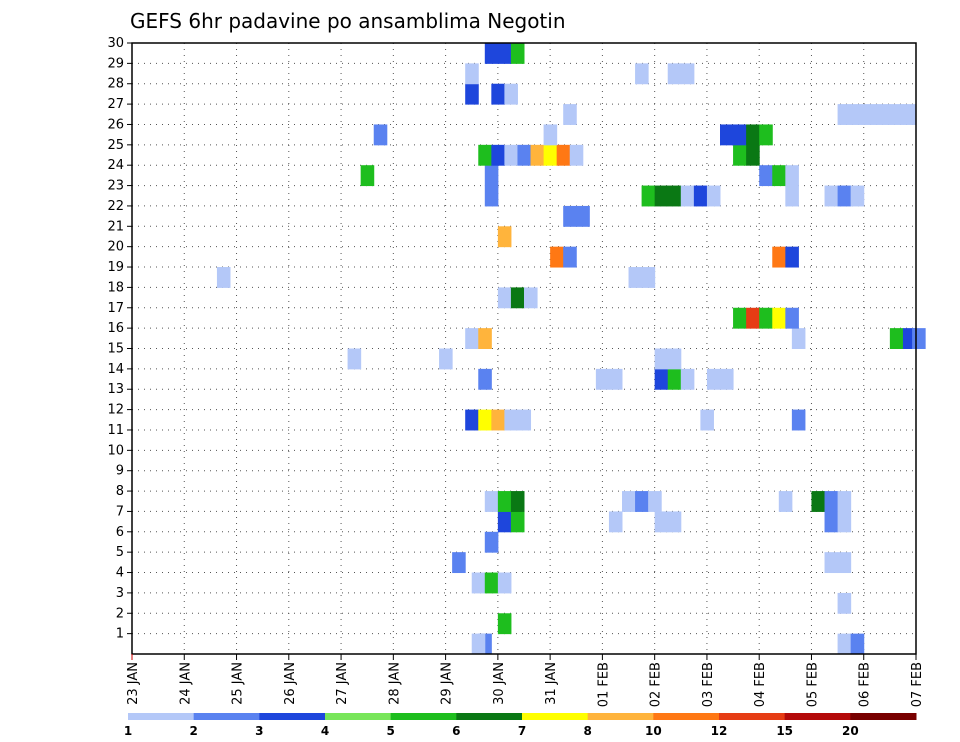  What do you see at coordinates (325, 731) in the screenshot?
I see `legend-label: 4` at bounding box center [325, 731].